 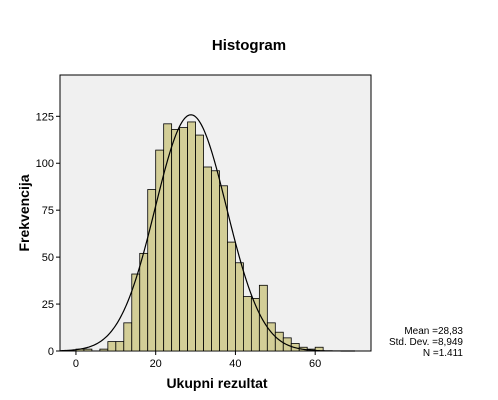 I want to click on x-tick-label: 0, so click(x=76, y=364).